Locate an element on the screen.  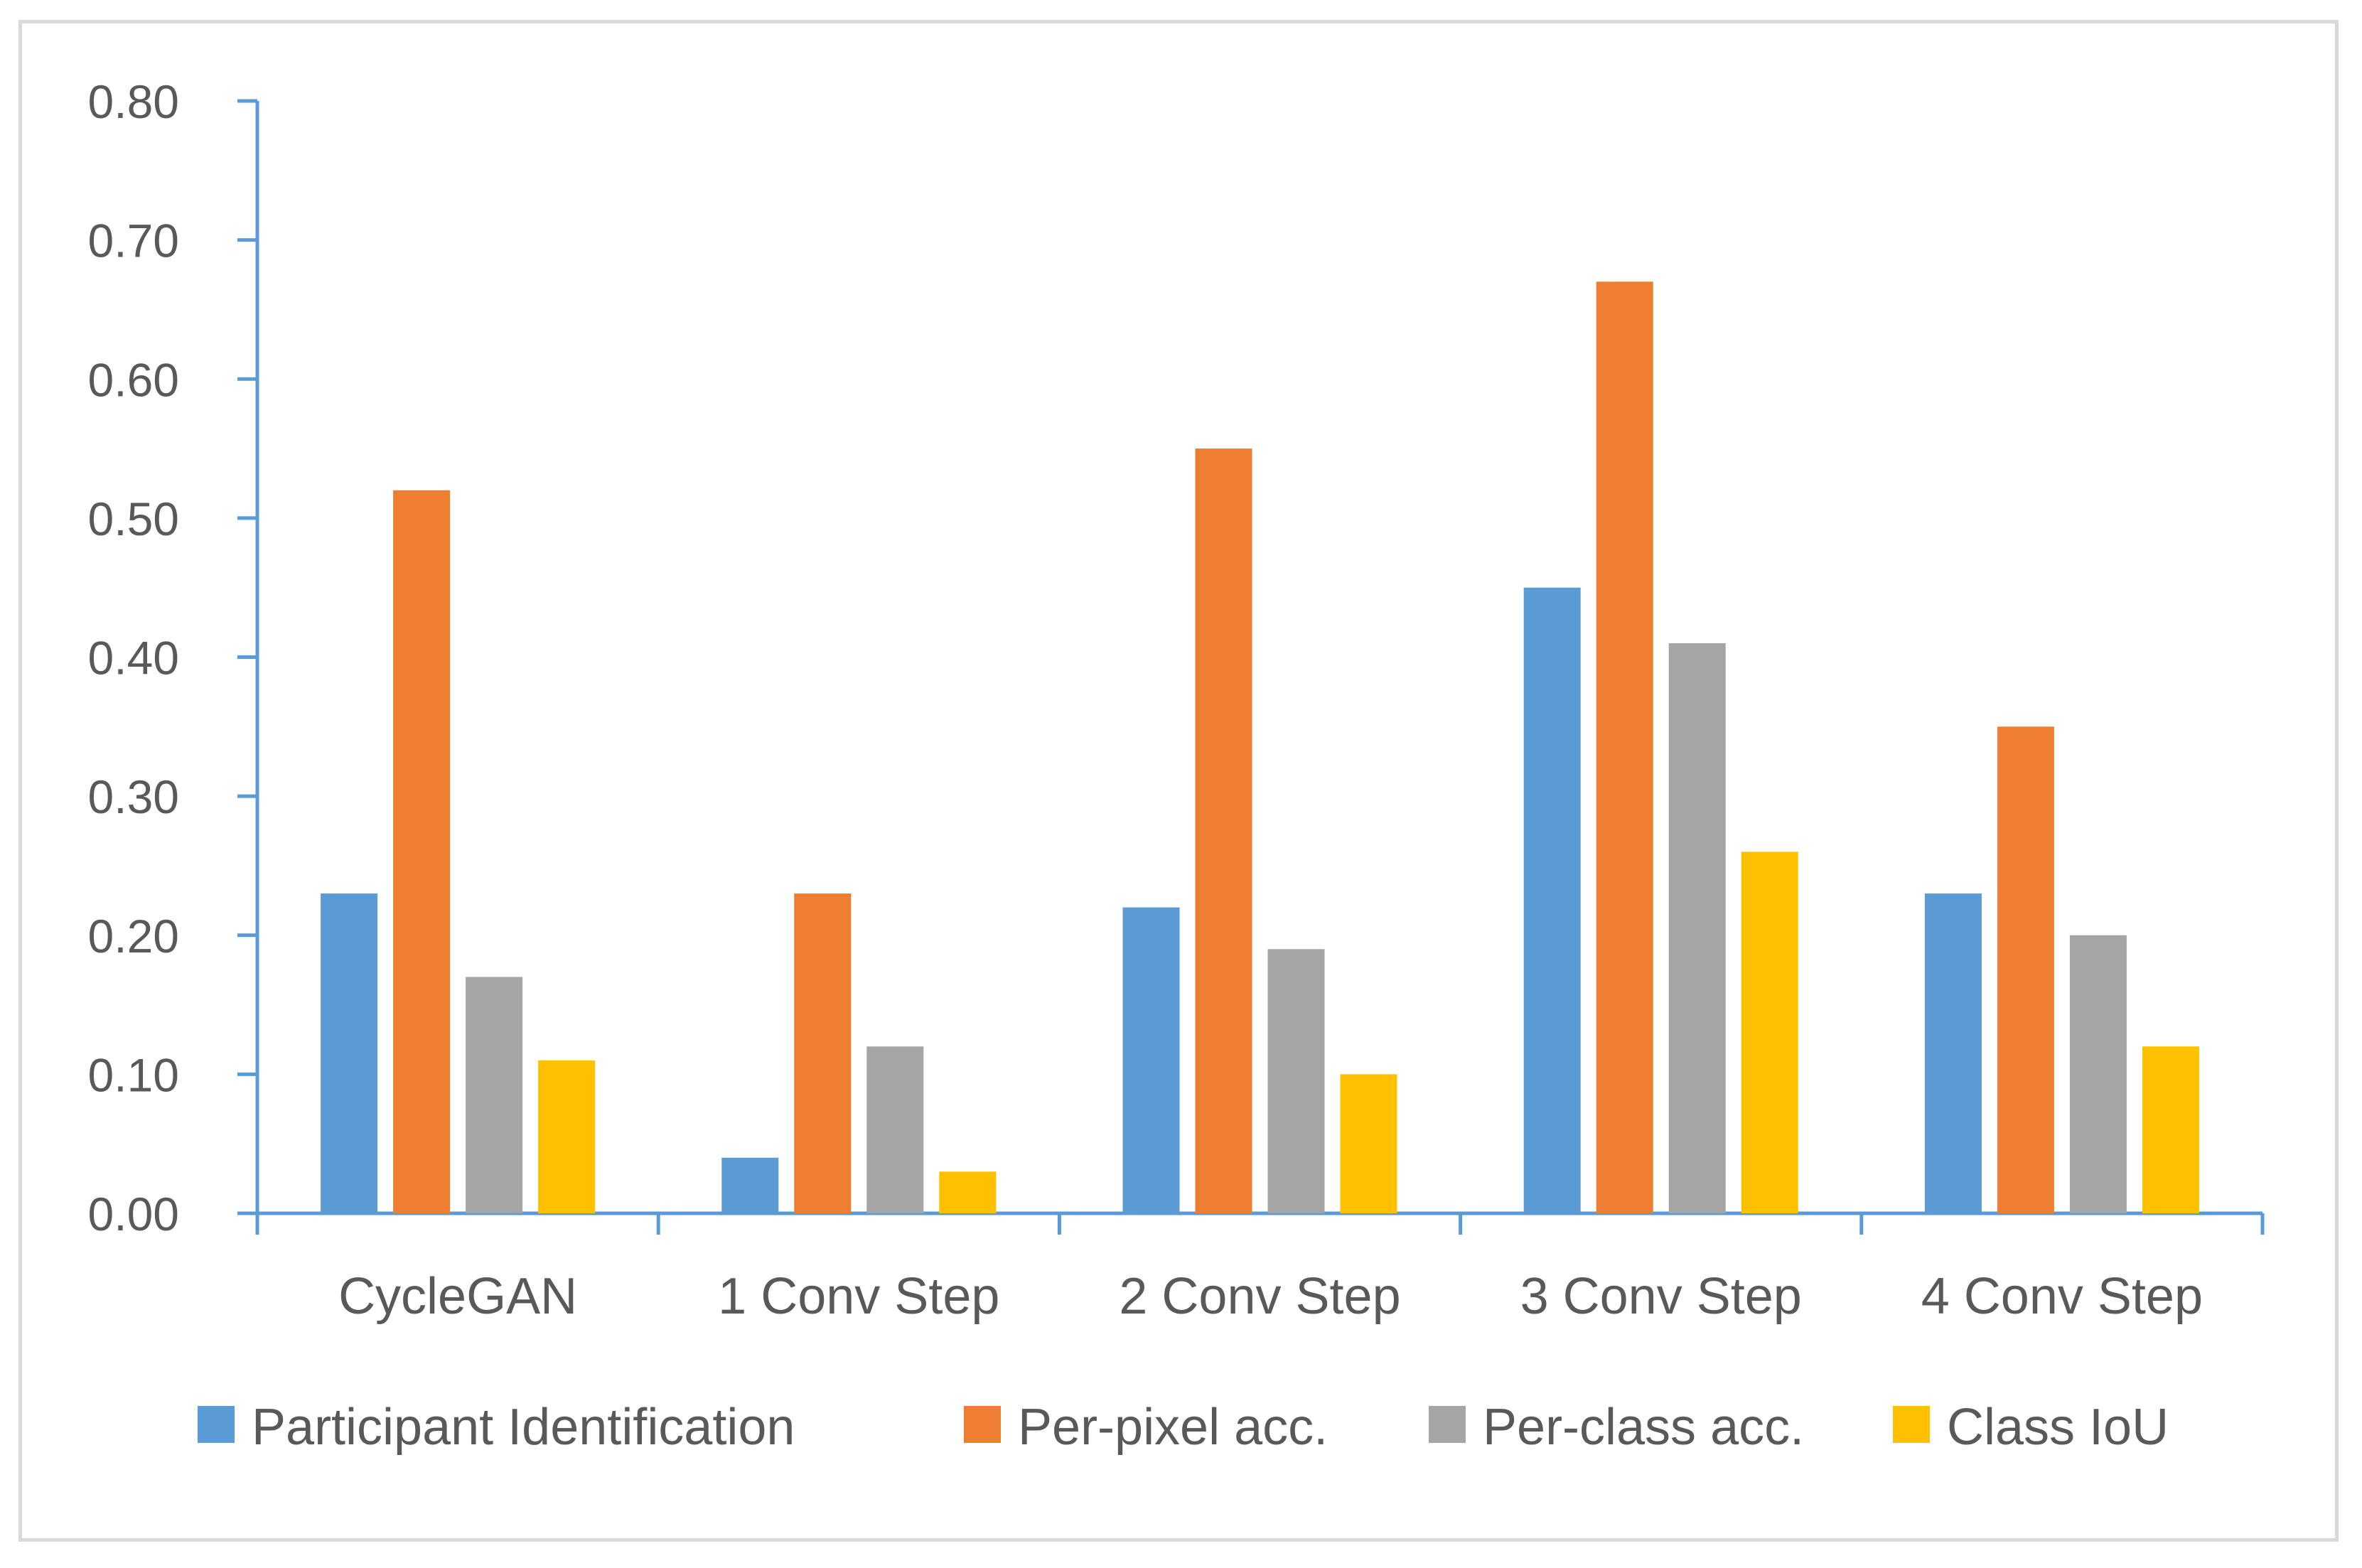
x-axis is located at coordinates (1260, 1223).